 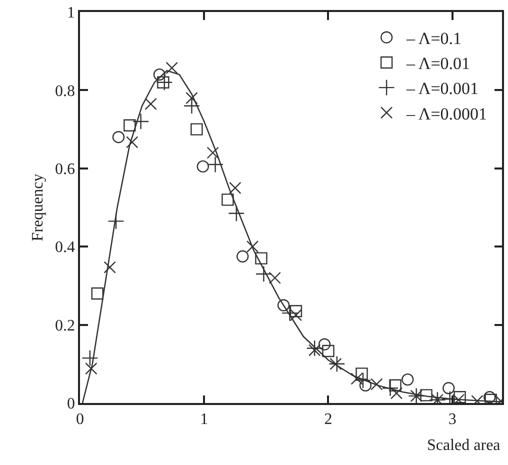 I want to click on x-tick-label: 1, so click(x=204, y=419).